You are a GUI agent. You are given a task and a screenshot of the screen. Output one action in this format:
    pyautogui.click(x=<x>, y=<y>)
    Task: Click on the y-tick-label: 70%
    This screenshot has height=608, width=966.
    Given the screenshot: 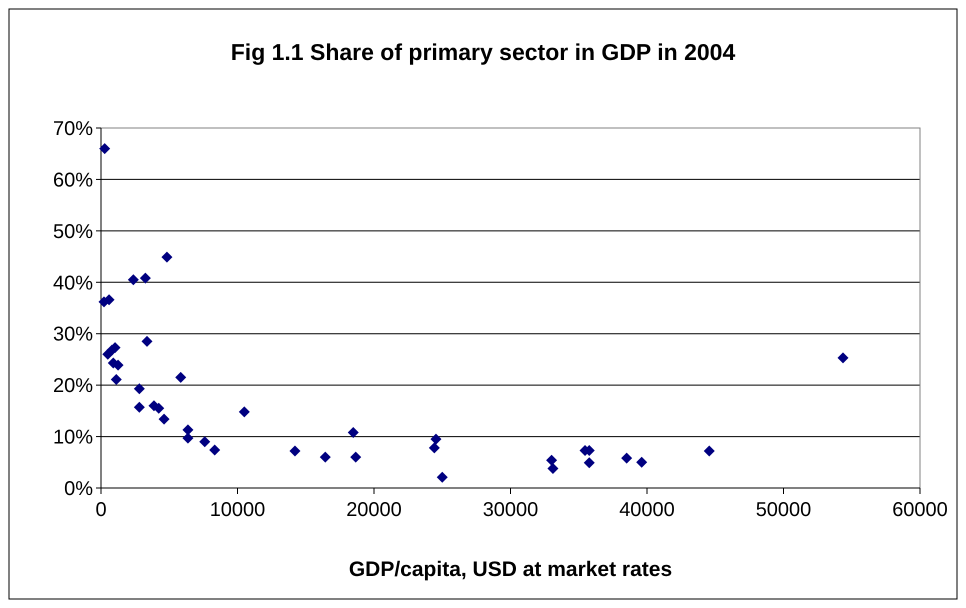 What is the action you would take?
    pyautogui.click(x=73, y=129)
    